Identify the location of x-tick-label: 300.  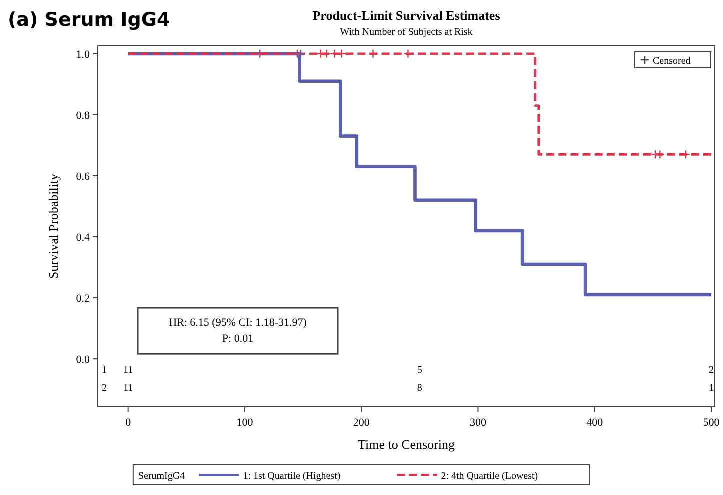
(478, 423).